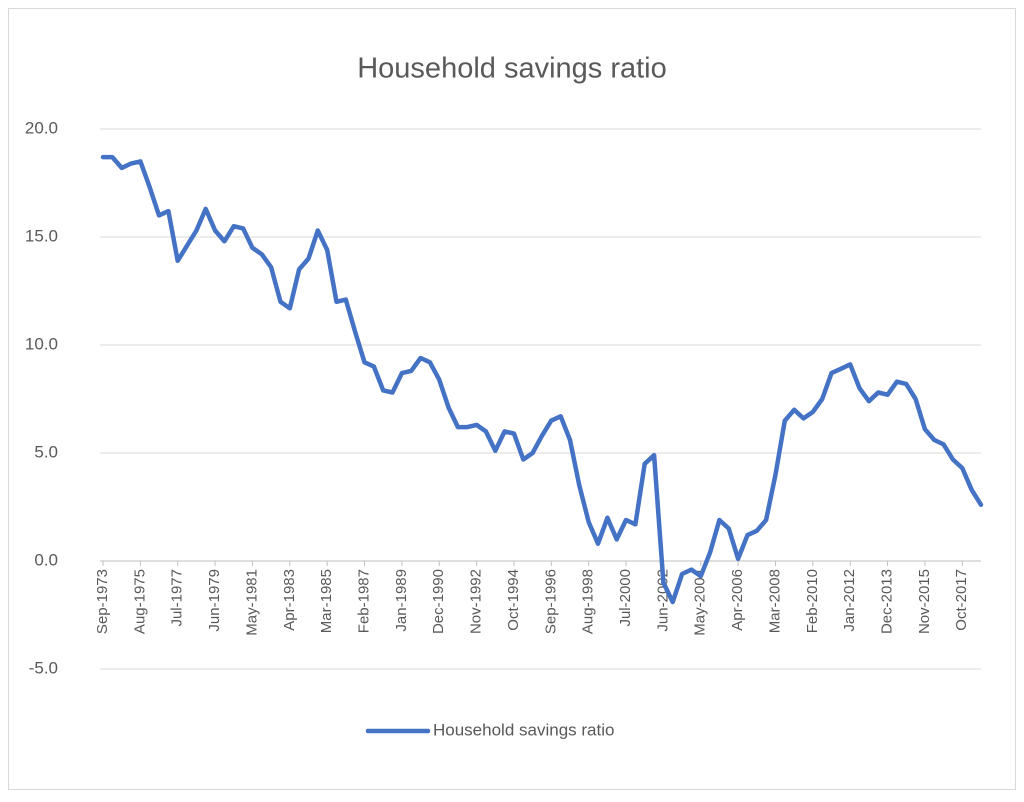 The height and width of the screenshot is (802, 1024). I want to click on legend-label: Household savings ratio, so click(523, 729).